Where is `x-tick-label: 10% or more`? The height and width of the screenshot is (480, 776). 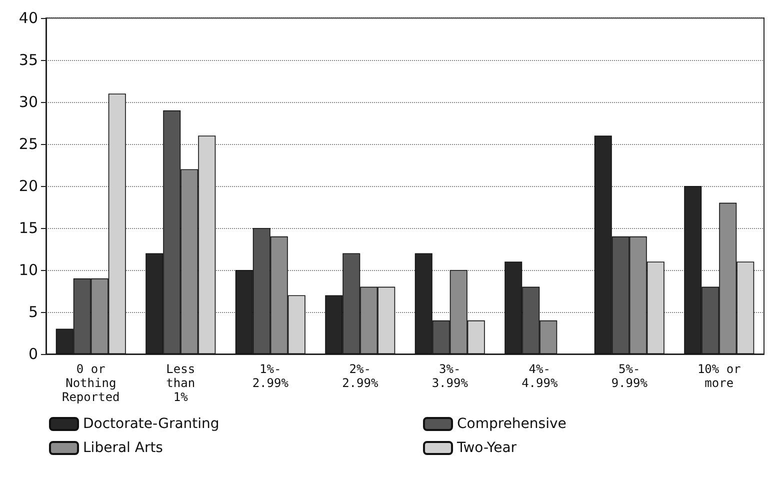 x-tick-label: 10% or more is located at coordinates (719, 376).